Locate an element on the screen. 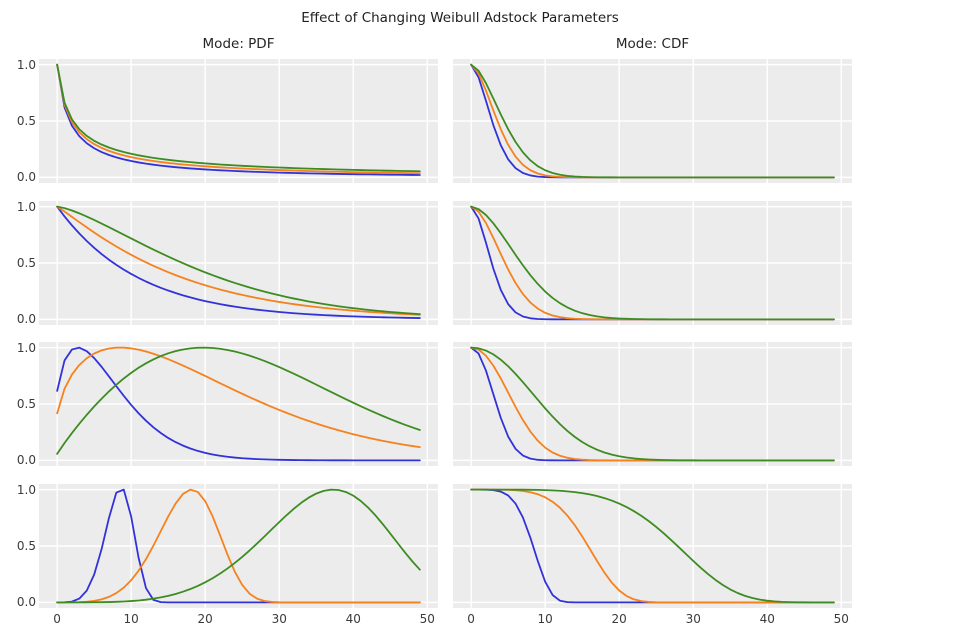 The image size is (960, 640). plot-canvas-row2-cdf is located at coordinates (652, 263).